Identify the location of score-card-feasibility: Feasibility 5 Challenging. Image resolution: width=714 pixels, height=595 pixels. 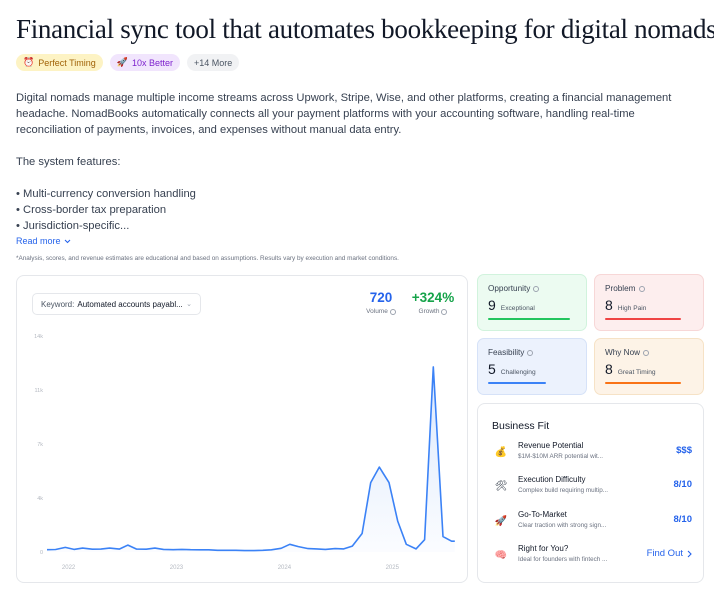
(532, 366).